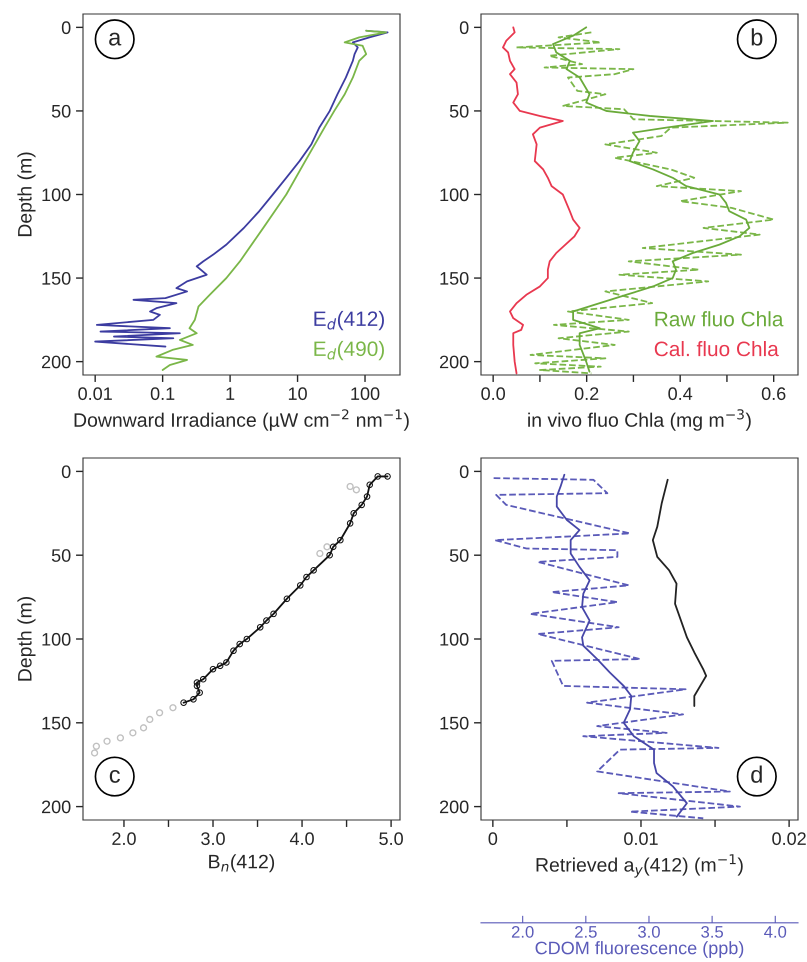  What do you see at coordinates (213, 839) in the screenshot?
I see `x-tick-label: 3.0` at bounding box center [213, 839].